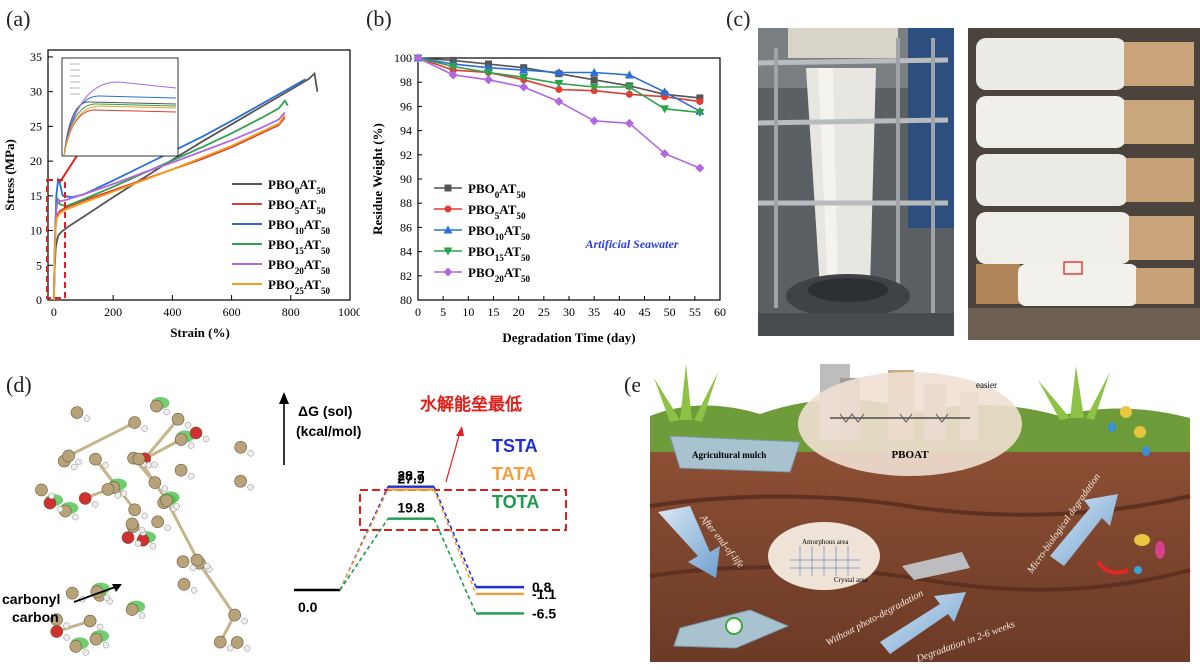  What do you see at coordinates (936, 566) in the screenshot?
I see `film-fragments` at bounding box center [936, 566].